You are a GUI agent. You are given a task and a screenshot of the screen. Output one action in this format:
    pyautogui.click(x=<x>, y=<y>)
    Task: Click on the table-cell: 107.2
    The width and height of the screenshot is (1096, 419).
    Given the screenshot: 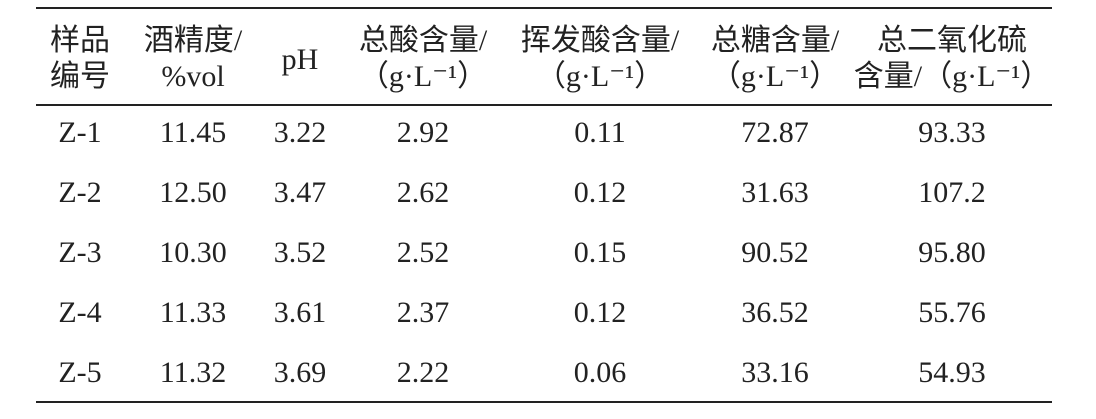 What is the action you would take?
    pyautogui.click(x=952, y=192)
    